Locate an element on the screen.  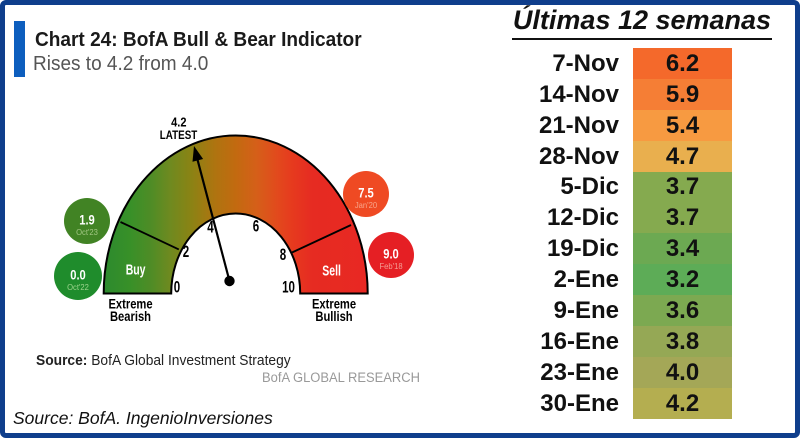
svg-text: Bearish is located at coordinates (130, 316).